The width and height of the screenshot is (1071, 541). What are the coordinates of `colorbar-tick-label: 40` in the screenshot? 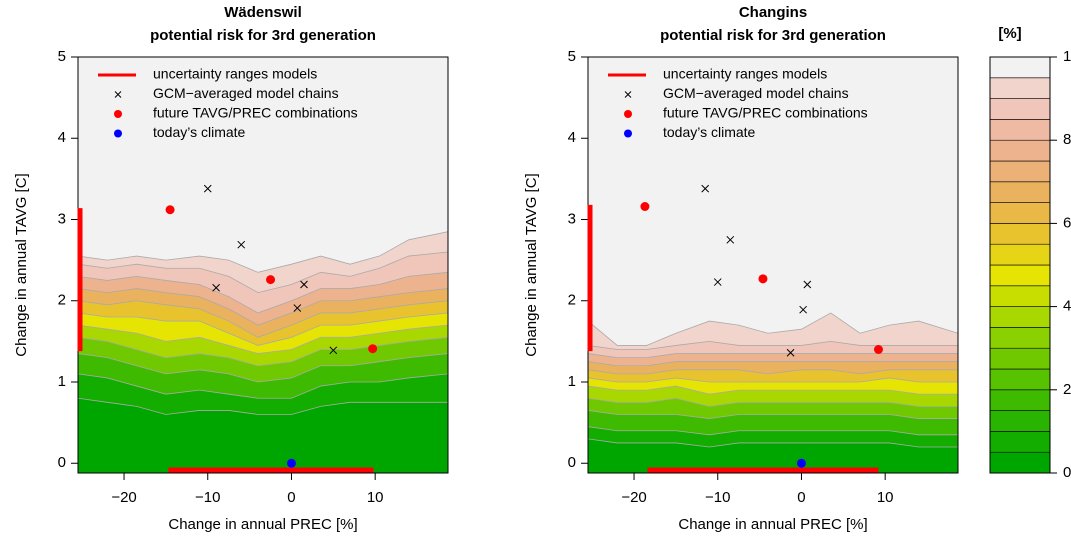 It's located at (1067, 306).